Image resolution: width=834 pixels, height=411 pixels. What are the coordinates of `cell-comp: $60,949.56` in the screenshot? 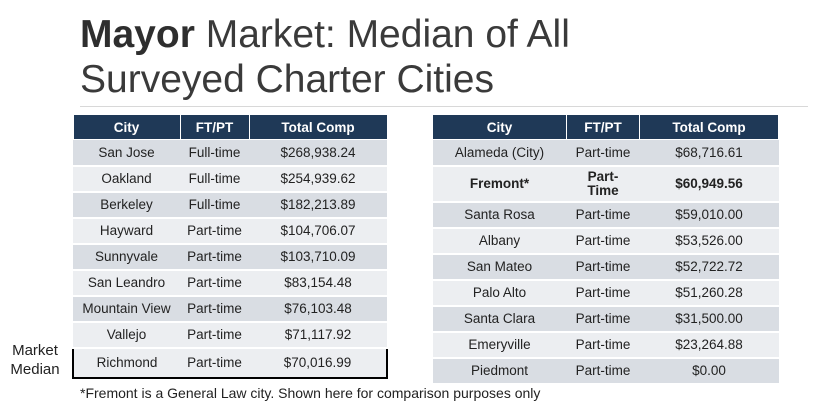 It's located at (709, 184).